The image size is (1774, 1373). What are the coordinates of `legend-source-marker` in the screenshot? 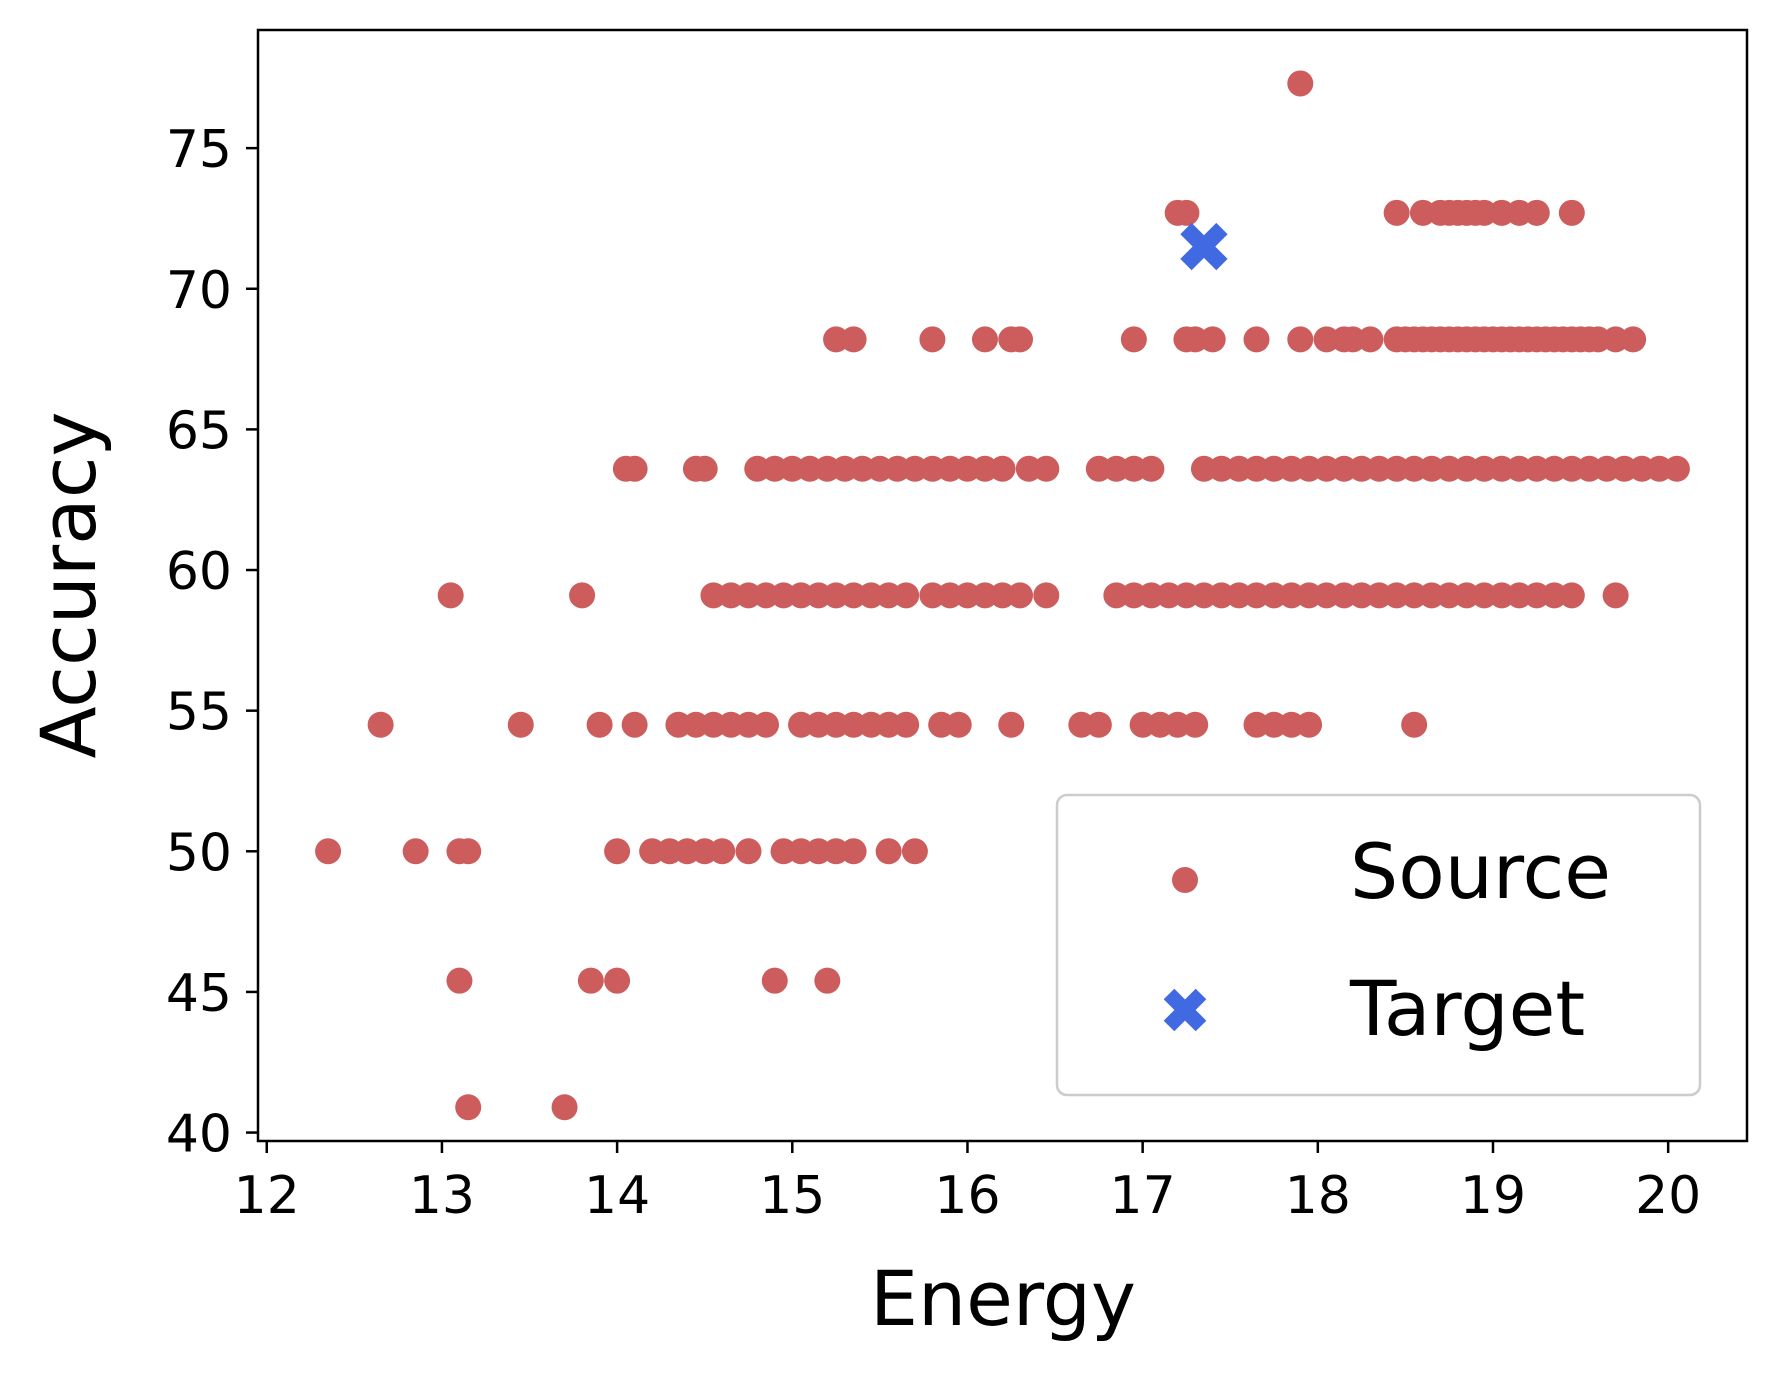 It's located at (1185, 880).